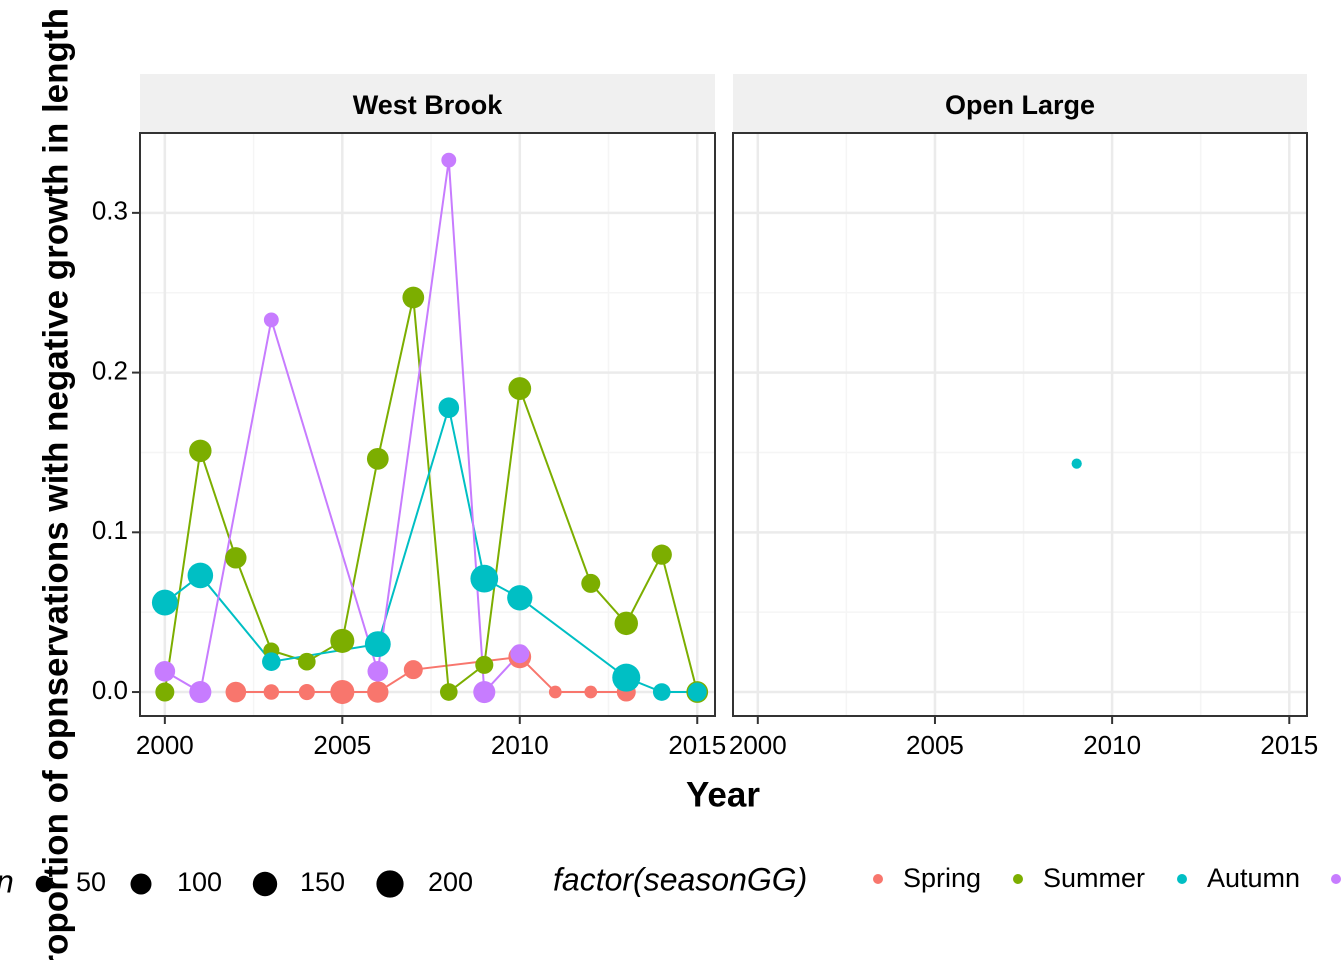 The width and height of the screenshot is (1344, 960). What do you see at coordinates (723, 794) in the screenshot?
I see `x-axis-title: Year` at bounding box center [723, 794].